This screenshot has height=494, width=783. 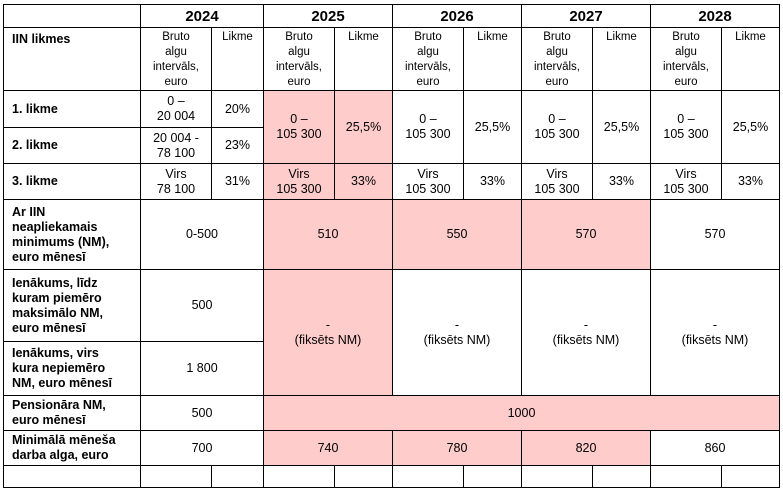 I want to click on income-low-2024: 500, so click(x=202, y=305).